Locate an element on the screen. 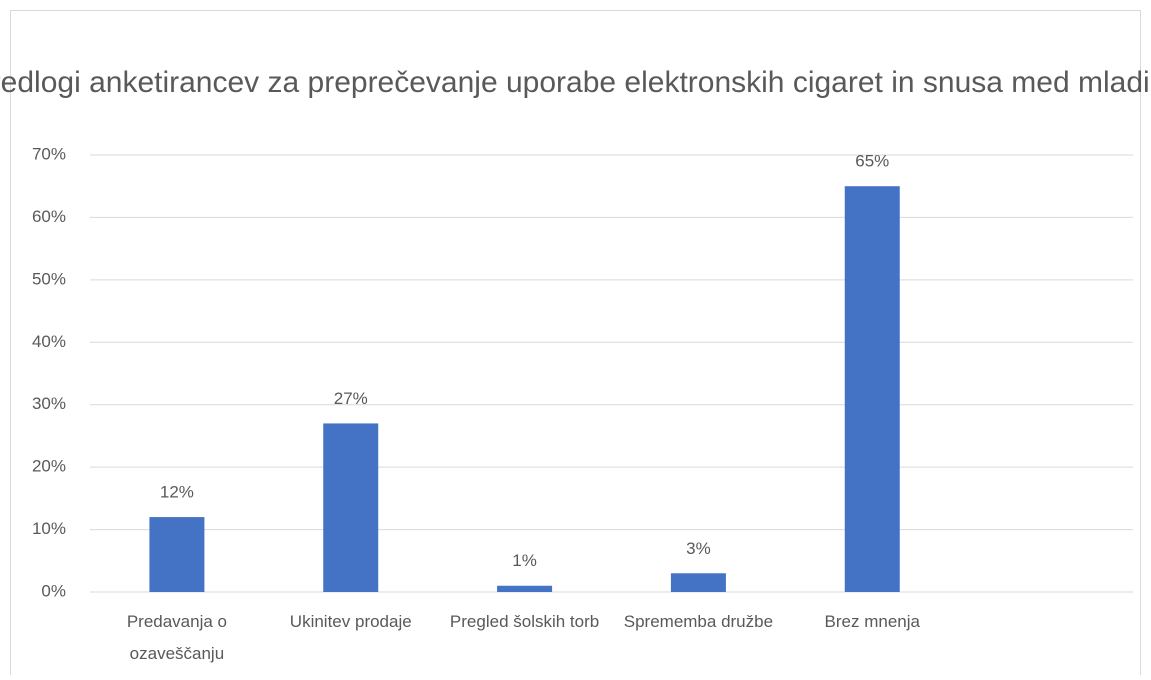 The height and width of the screenshot is (680, 1151). x-tick-label: Sprememba družbe is located at coordinates (698, 621).